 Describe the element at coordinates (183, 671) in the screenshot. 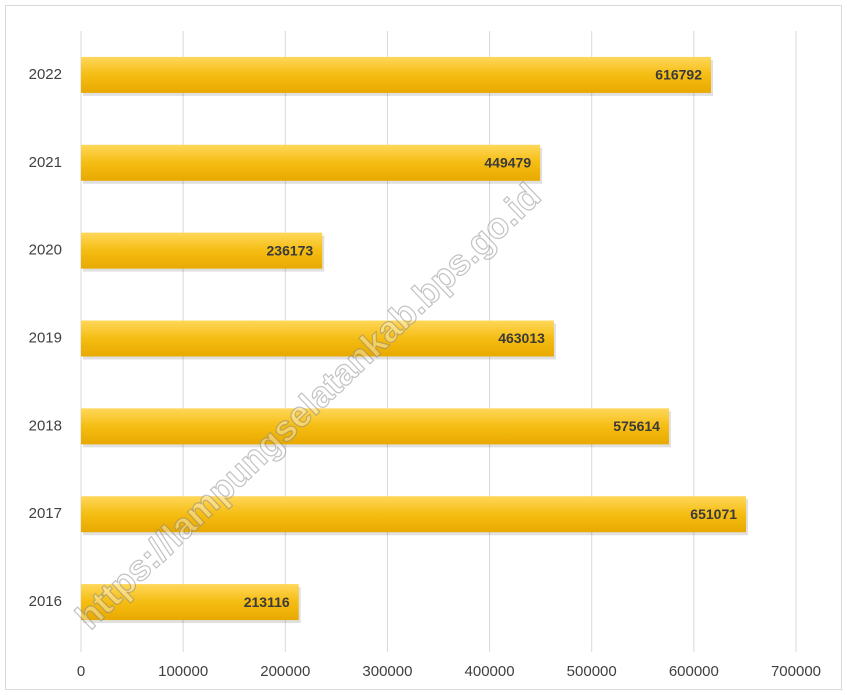

I see `x-tick-label: 100000` at that location.